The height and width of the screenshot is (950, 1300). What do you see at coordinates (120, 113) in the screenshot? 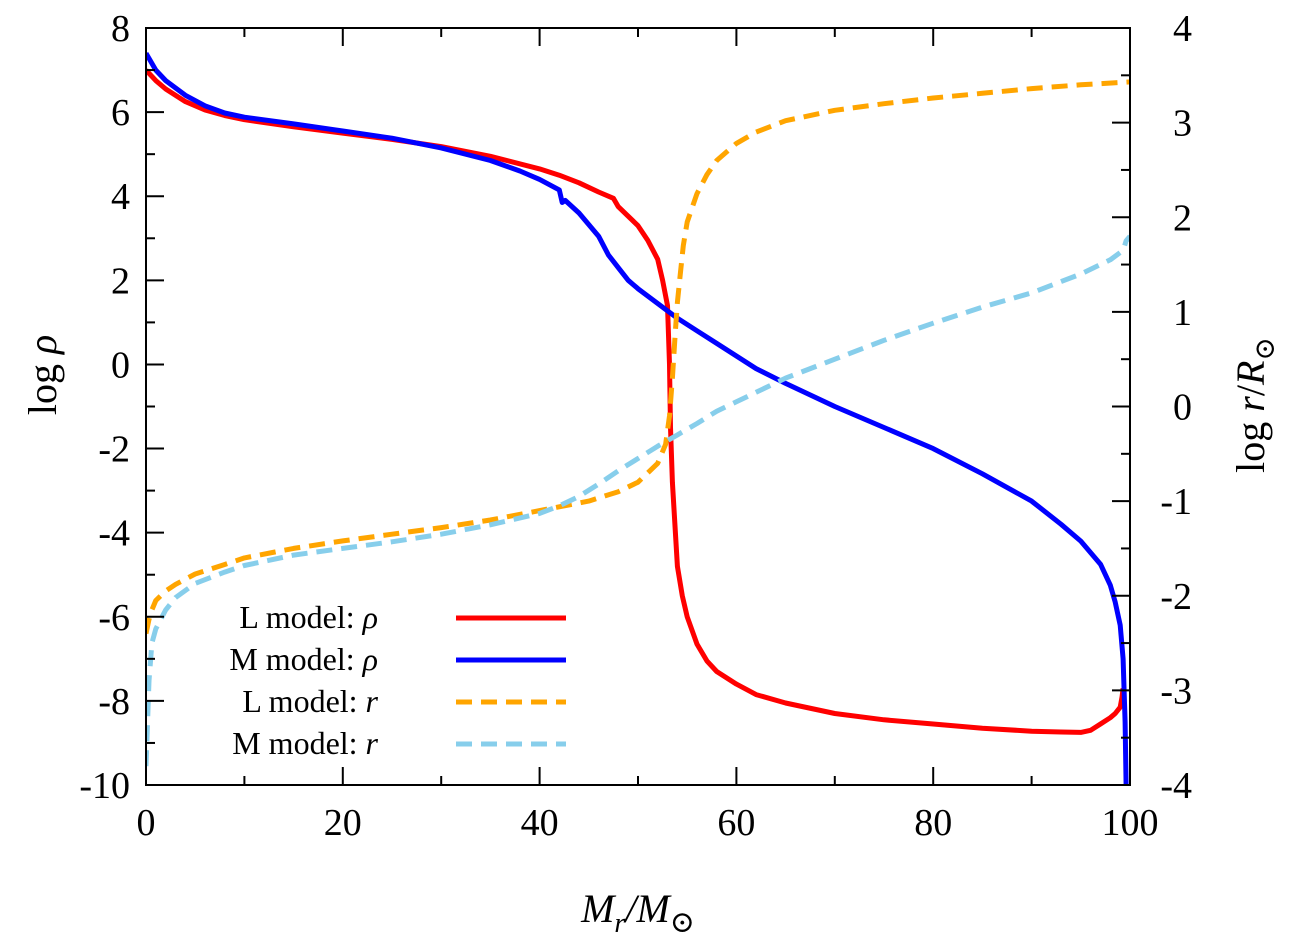
I see `y-left-tick-label: 6` at bounding box center [120, 113].